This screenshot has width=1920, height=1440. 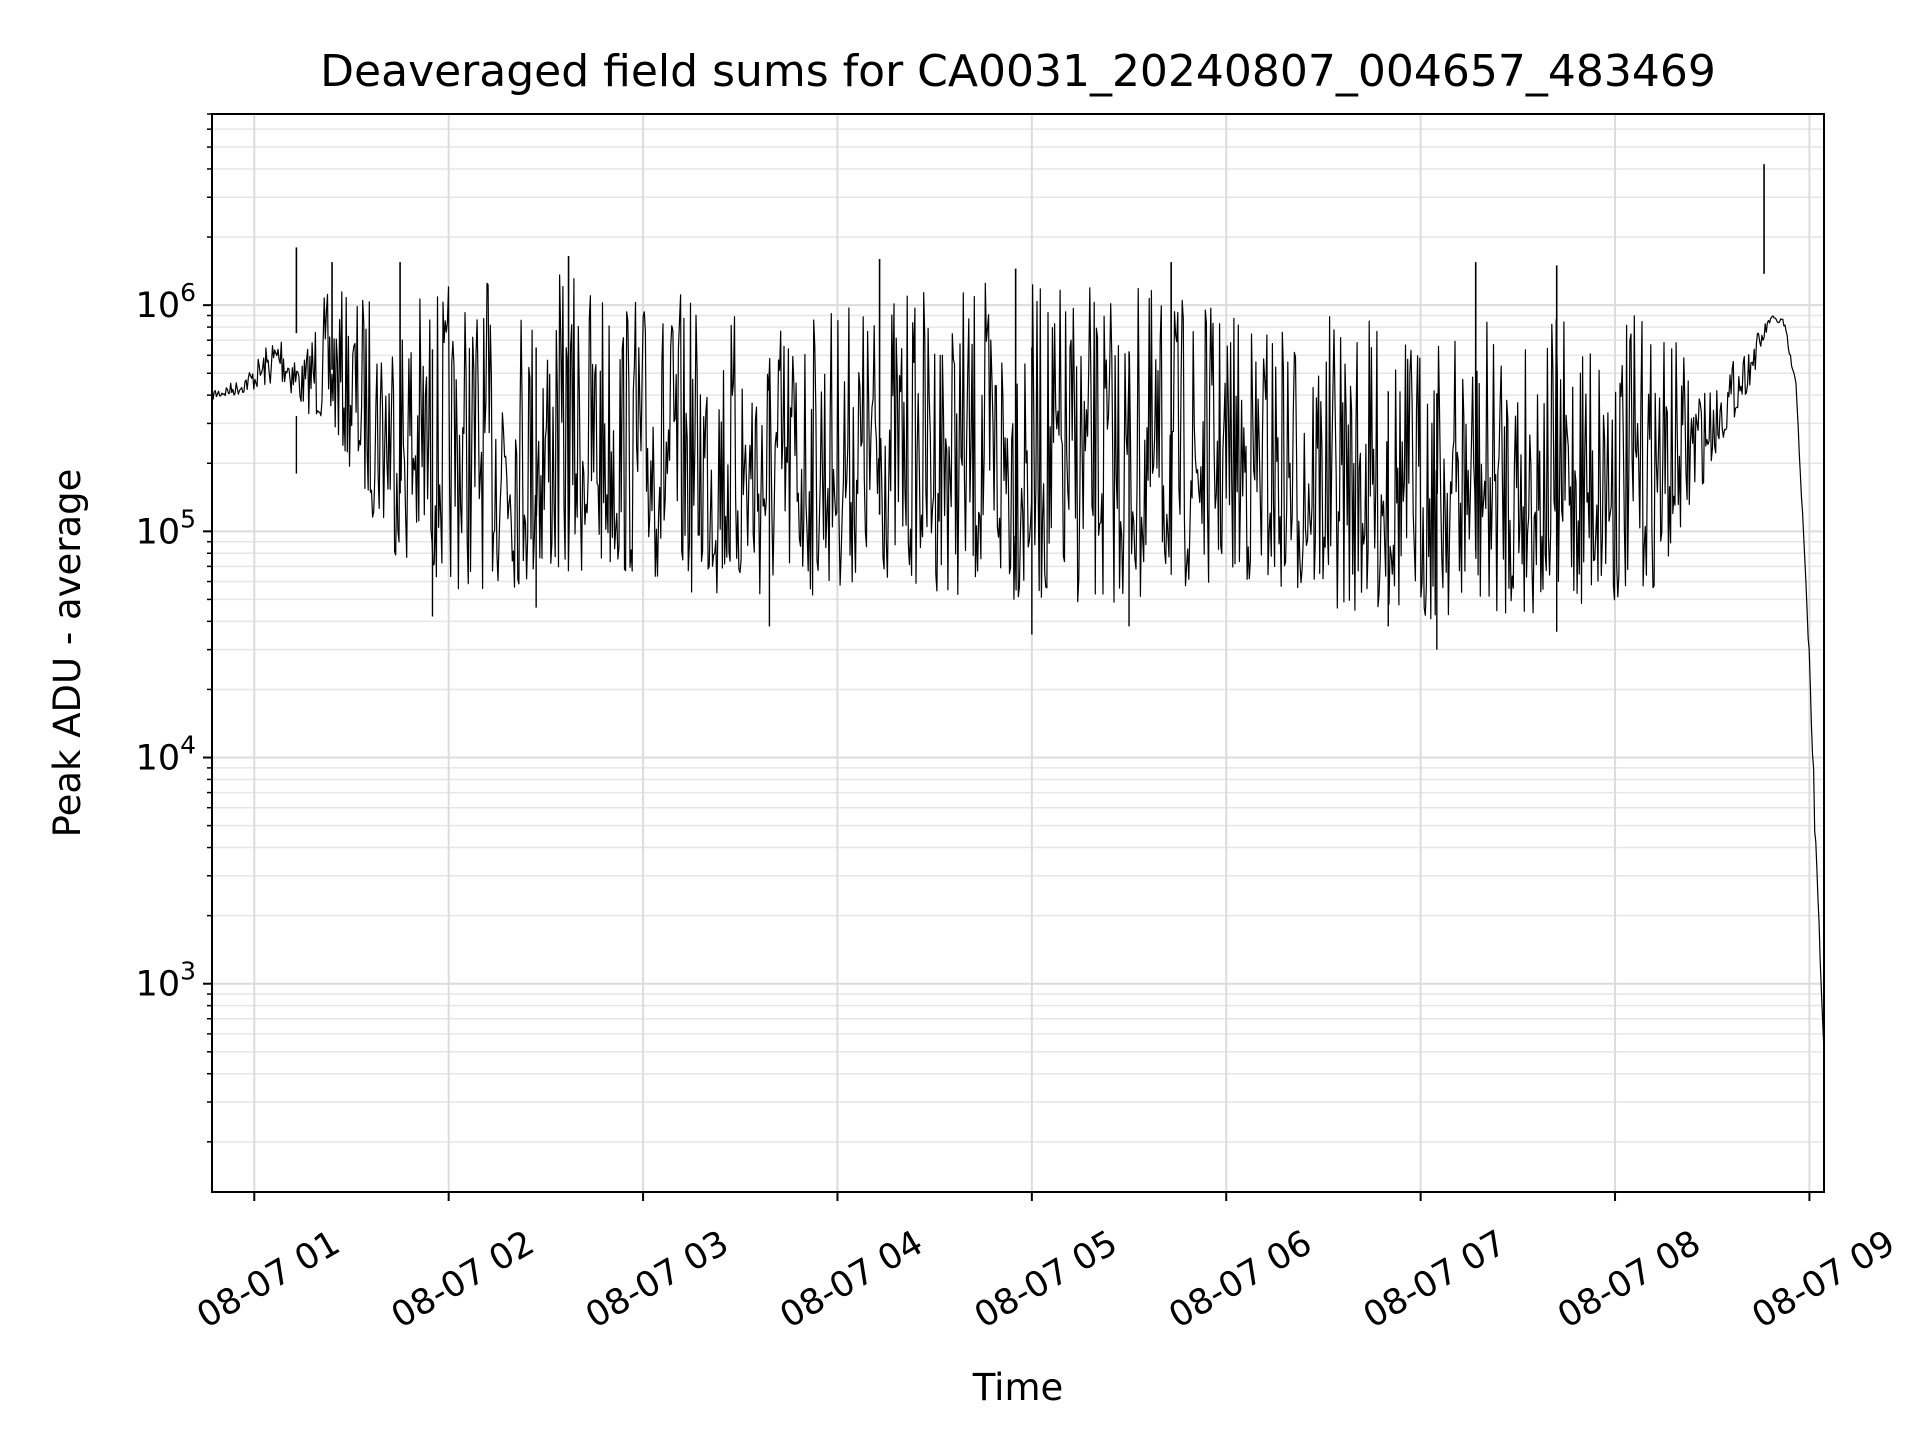 I want to click on y-tick-label: 10⁶, so click(x=166, y=302).